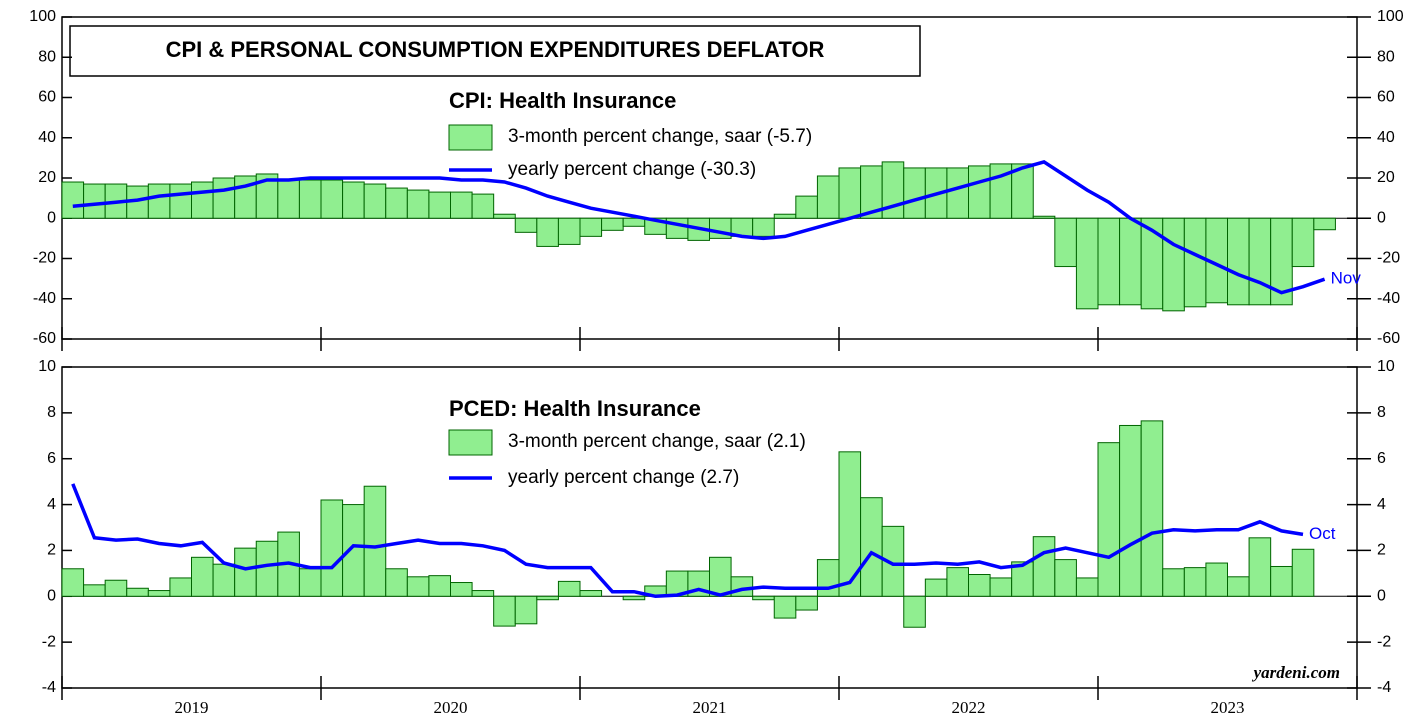 This screenshot has height=719, width=1427. Describe the element at coordinates (660, 136) in the screenshot. I see `legend-label: 3-month percent change, saar (-5.7)` at that location.